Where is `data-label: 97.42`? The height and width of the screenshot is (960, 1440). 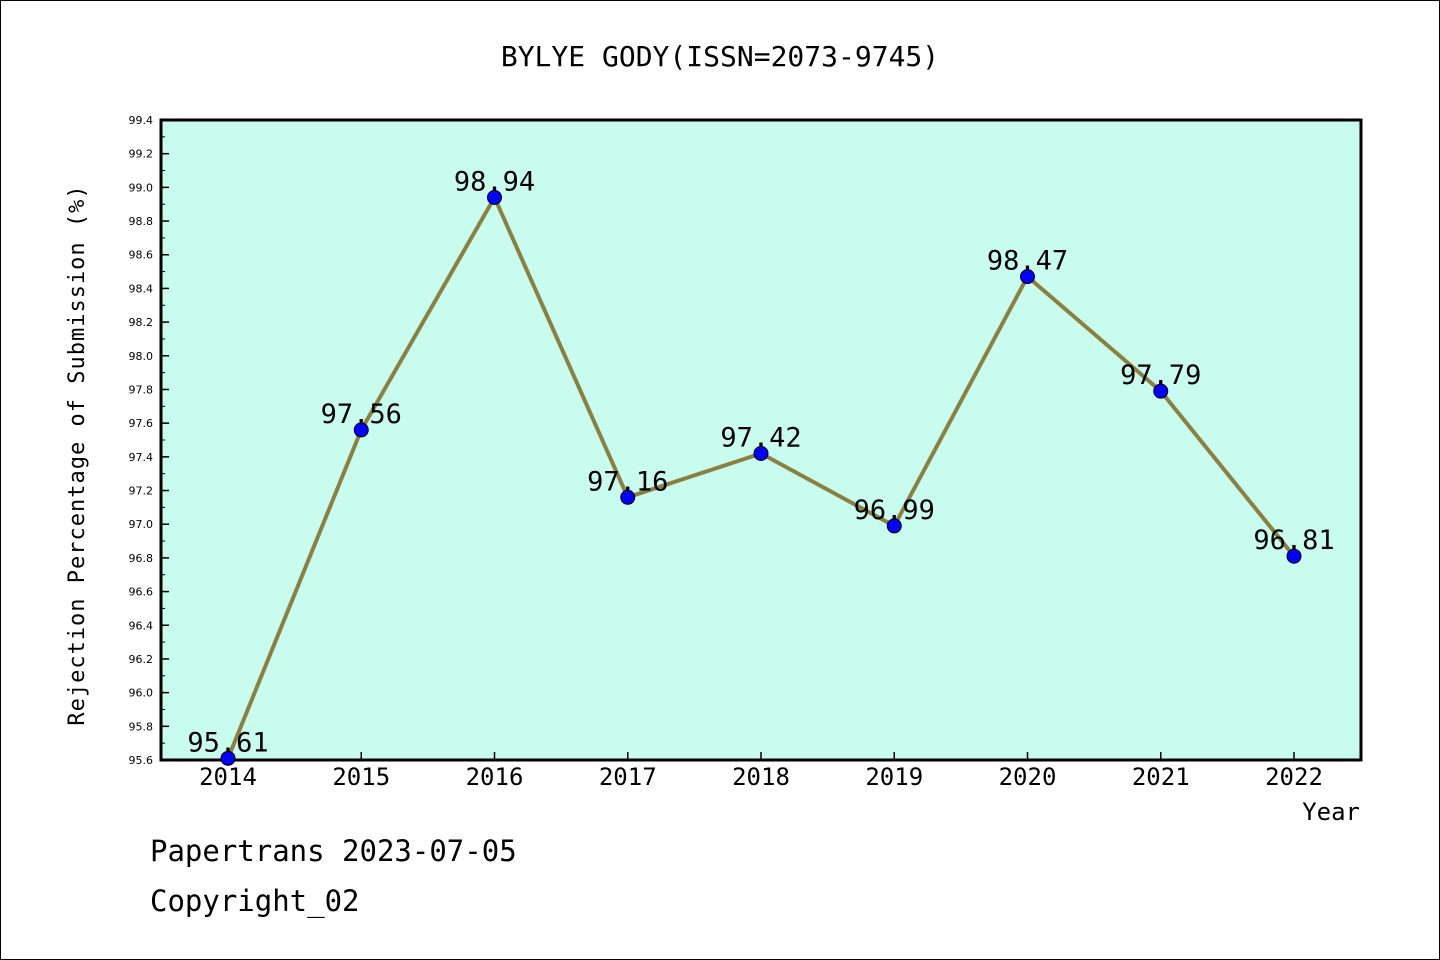 data-label: 97.42 is located at coordinates (760, 437).